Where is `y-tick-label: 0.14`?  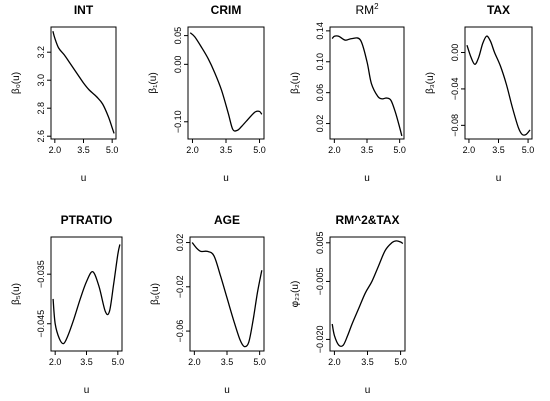 y-tick-label: 0.14 is located at coordinates (320, 31).